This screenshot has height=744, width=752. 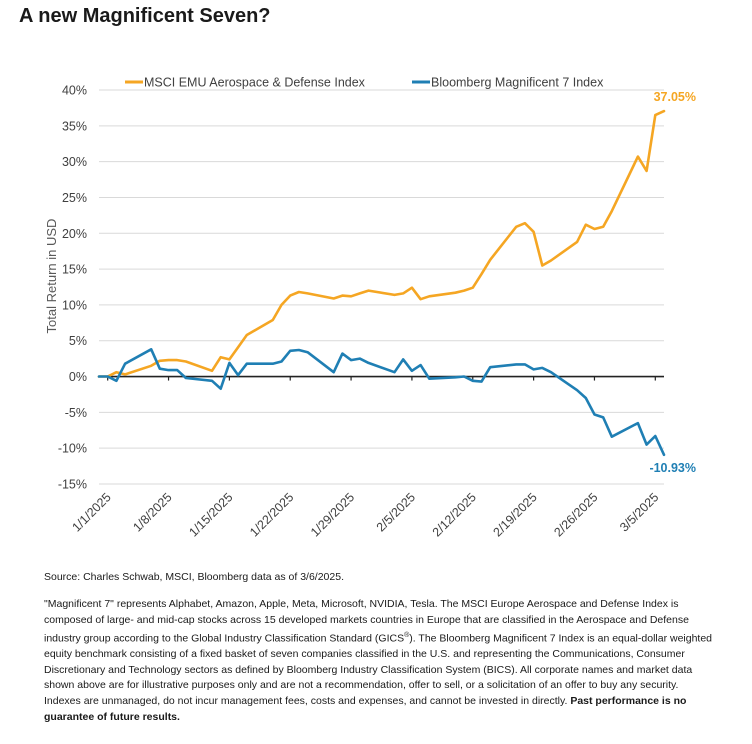 What do you see at coordinates (407, 636) in the screenshot?
I see `registered-mark: ®` at bounding box center [407, 636].